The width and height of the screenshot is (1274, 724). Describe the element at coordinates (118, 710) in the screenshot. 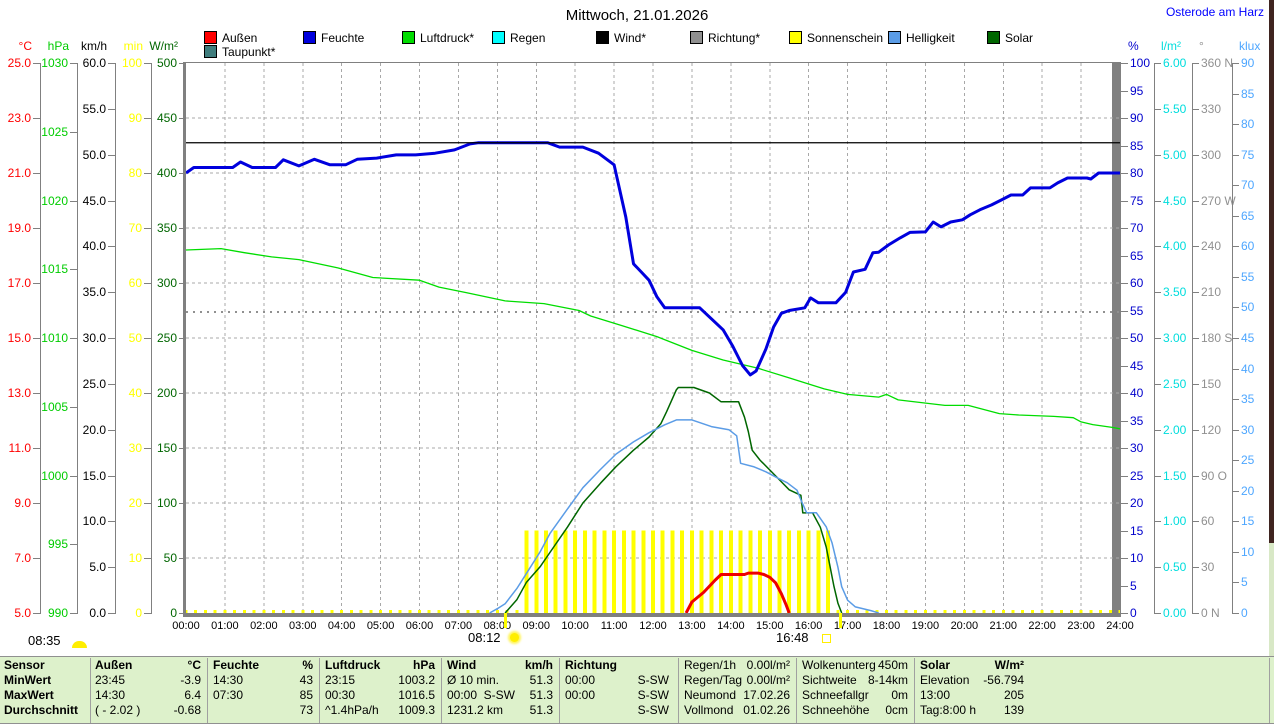

I see `table-cell: ( - 2.02 )` at that location.